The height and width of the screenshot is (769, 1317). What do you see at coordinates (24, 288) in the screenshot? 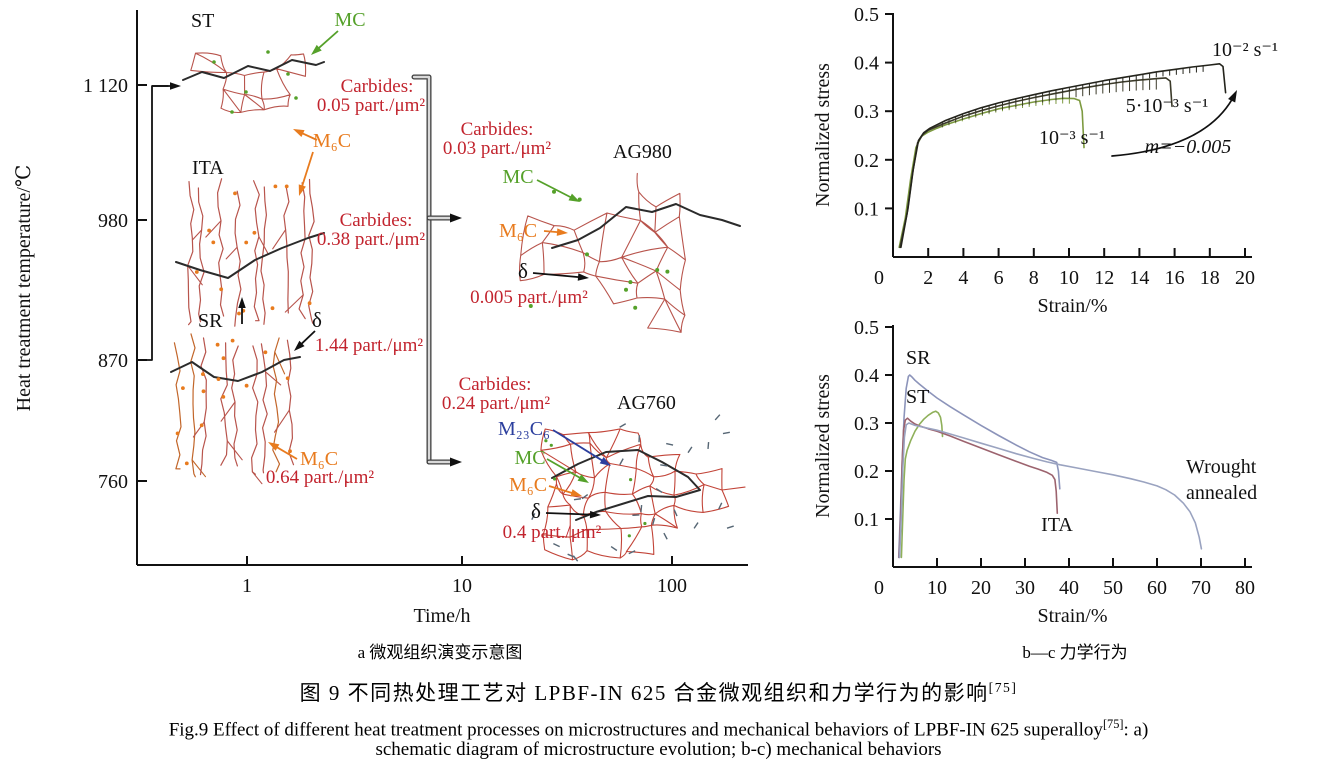
I see `a-y-axis-label: Heat treatment temperature/℃` at bounding box center [24, 288].